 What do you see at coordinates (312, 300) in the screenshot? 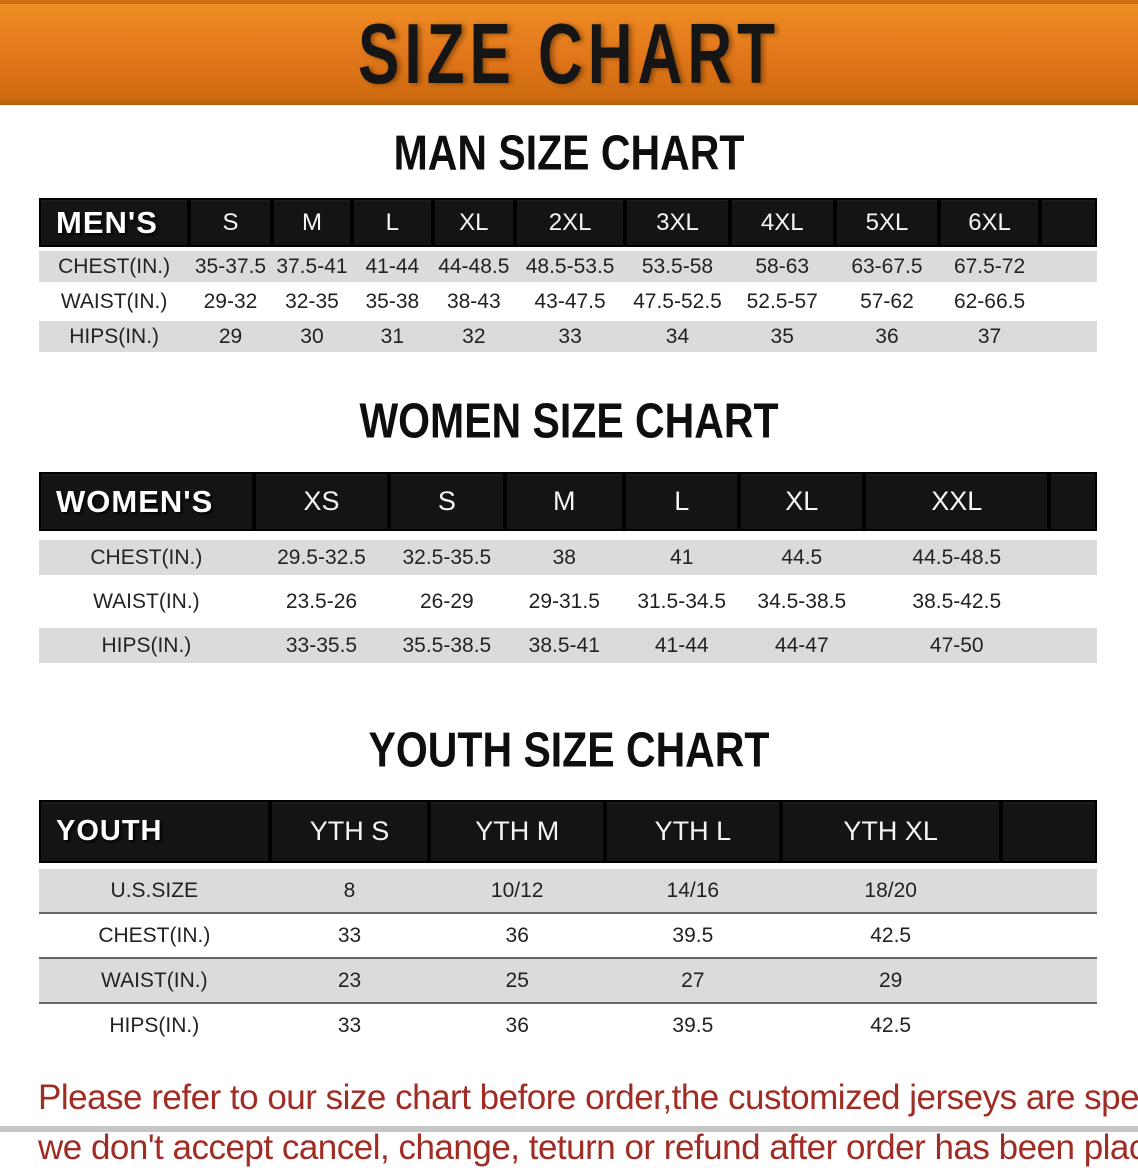
I see `size-value: 32-35` at bounding box center [312, 300].